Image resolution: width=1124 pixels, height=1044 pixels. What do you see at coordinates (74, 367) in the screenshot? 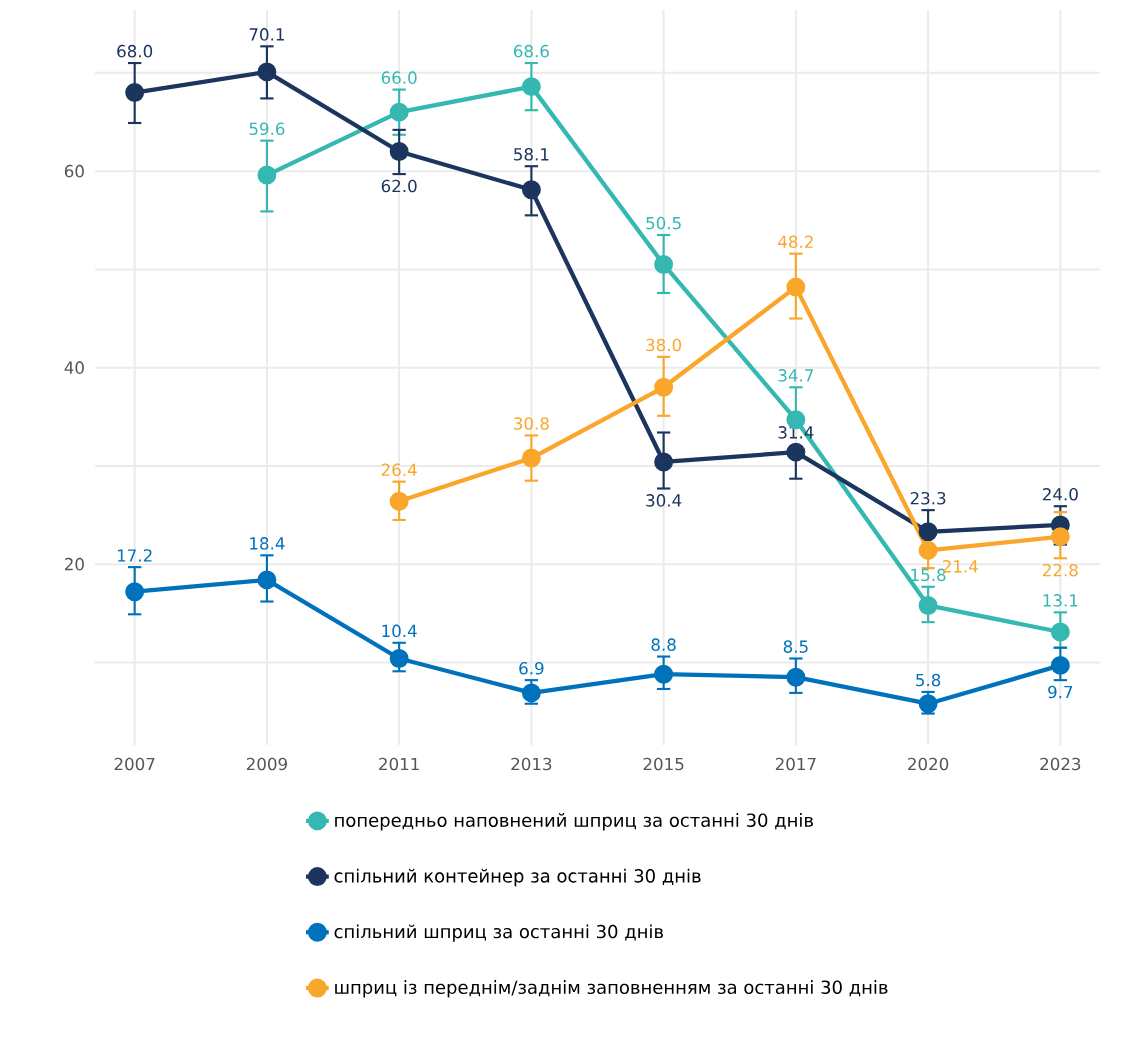
I see `y-tick-label: 40` at bounding box center [74, 367].